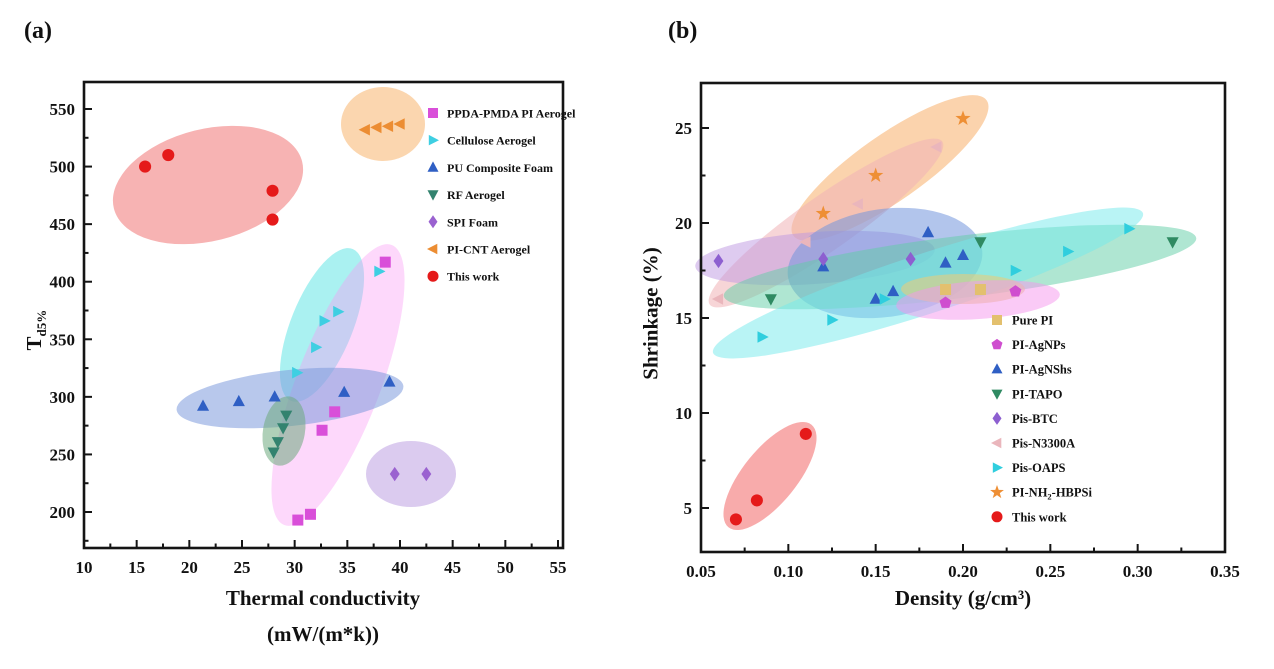 The image size is (1274, 669). I want to click on panel_b-legend-item-pi-agnps: PI-AgNPs, so click(1028, 345).